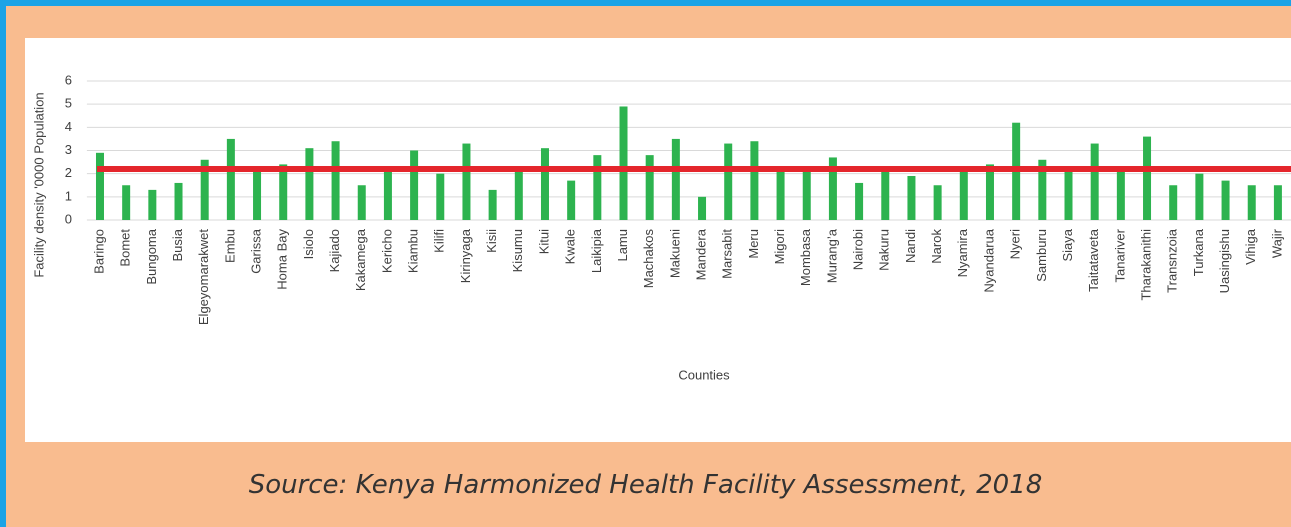 This screenshot has height=527, width=1291. Describe the element at coordinates (674, 253) in the screenshot. I see `x-tick-label: Makueni` at that location.